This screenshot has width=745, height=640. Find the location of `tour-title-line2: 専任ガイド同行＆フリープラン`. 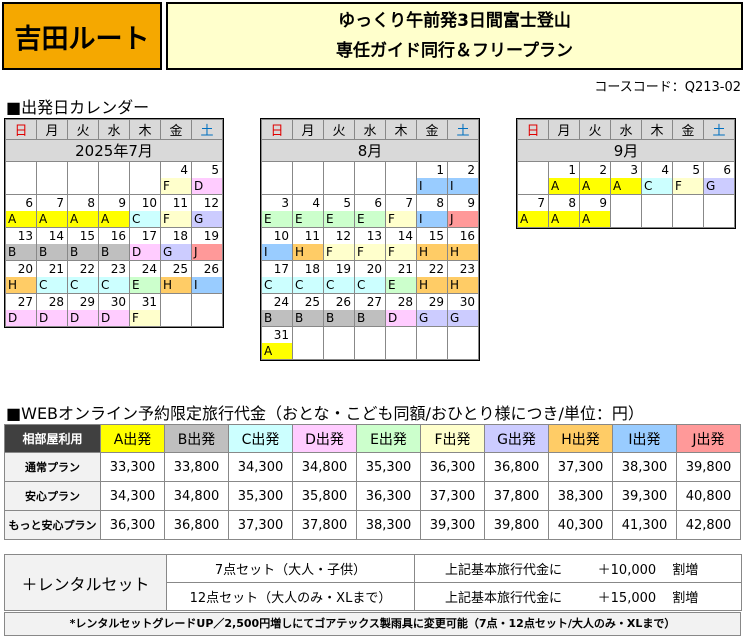

tour-title-line2: 専任ガイド同行＆フリープラン is located at coordinates (454, 51).